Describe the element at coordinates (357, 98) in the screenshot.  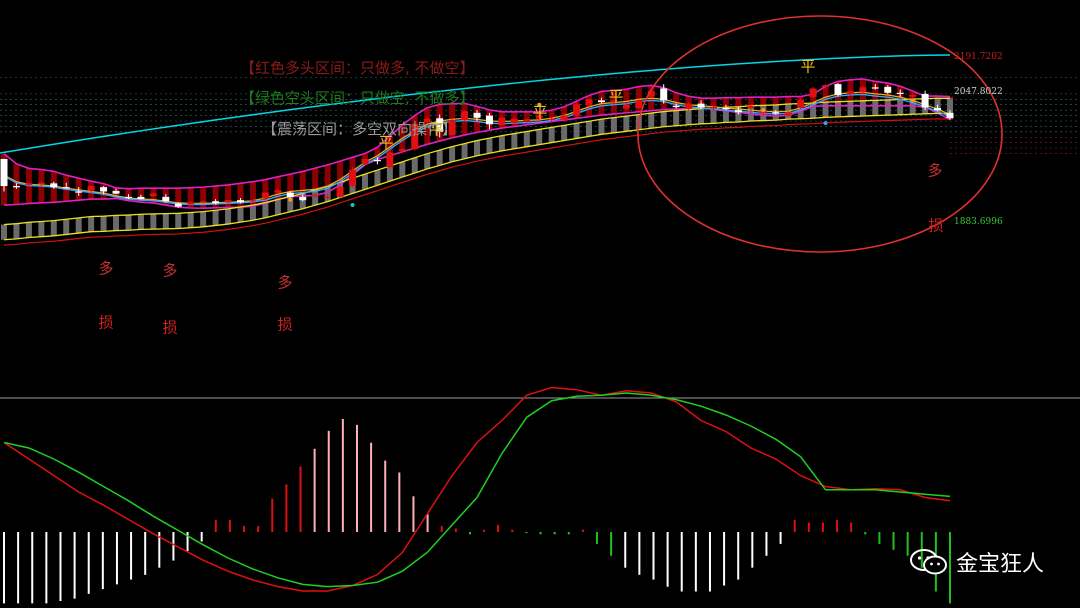
I see `zone-label-bear: 【绿色空头区间：只做空, 不做多】` at that location.